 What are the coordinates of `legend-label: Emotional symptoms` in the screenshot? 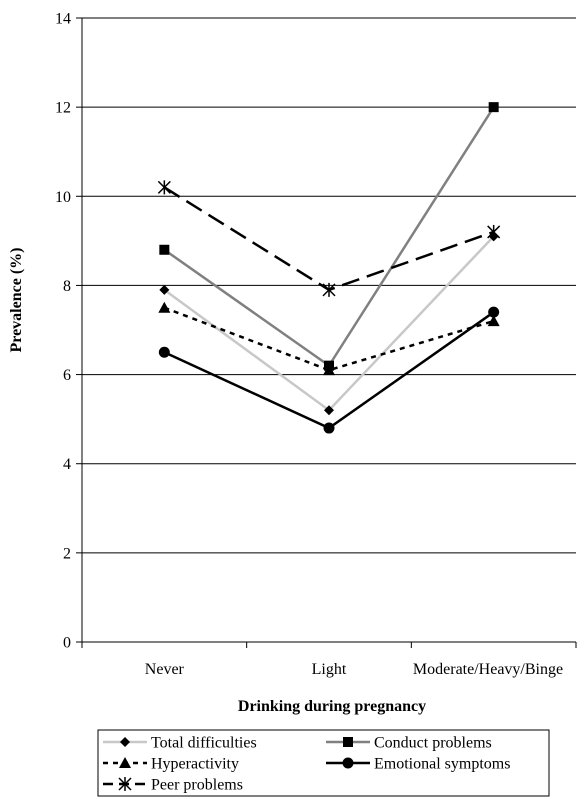 It's located at (442, 764).